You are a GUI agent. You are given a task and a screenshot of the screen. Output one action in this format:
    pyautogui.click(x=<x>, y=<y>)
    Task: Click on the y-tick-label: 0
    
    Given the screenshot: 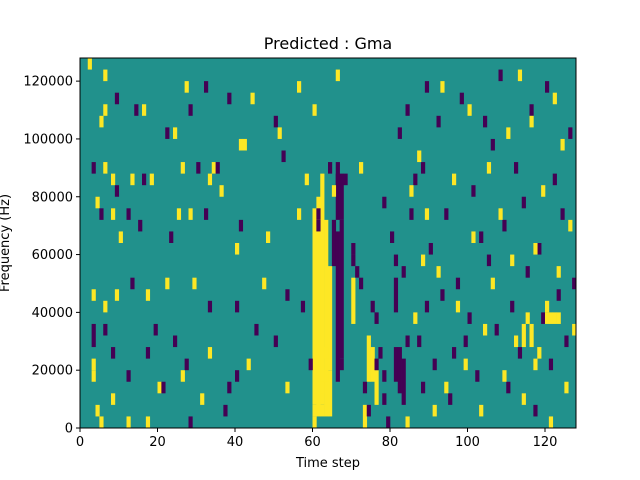 What is the action you would take?
    pyautogui.click(x=69, y=429)
    